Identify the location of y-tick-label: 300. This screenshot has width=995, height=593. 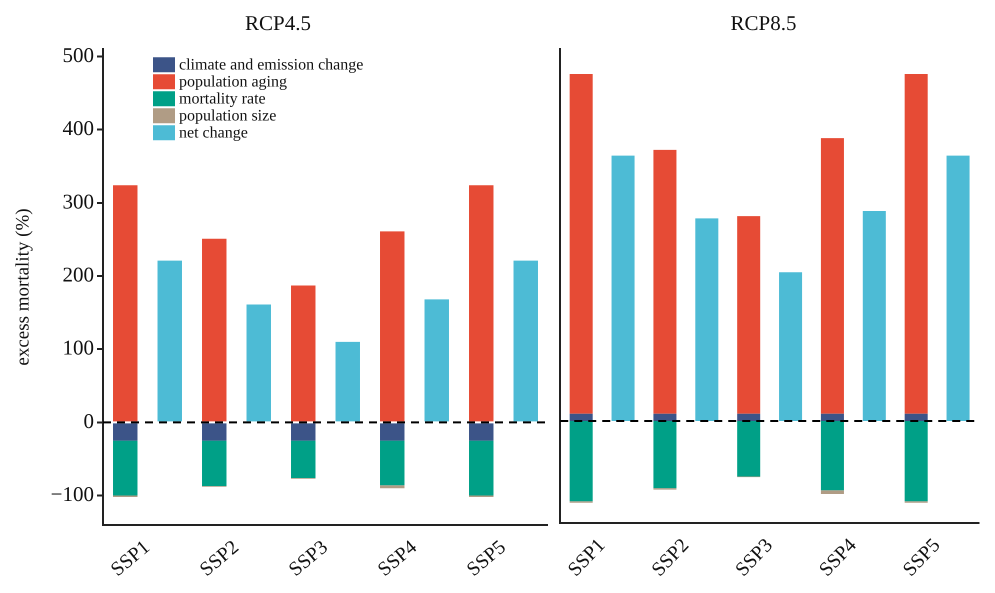
(78, 201).